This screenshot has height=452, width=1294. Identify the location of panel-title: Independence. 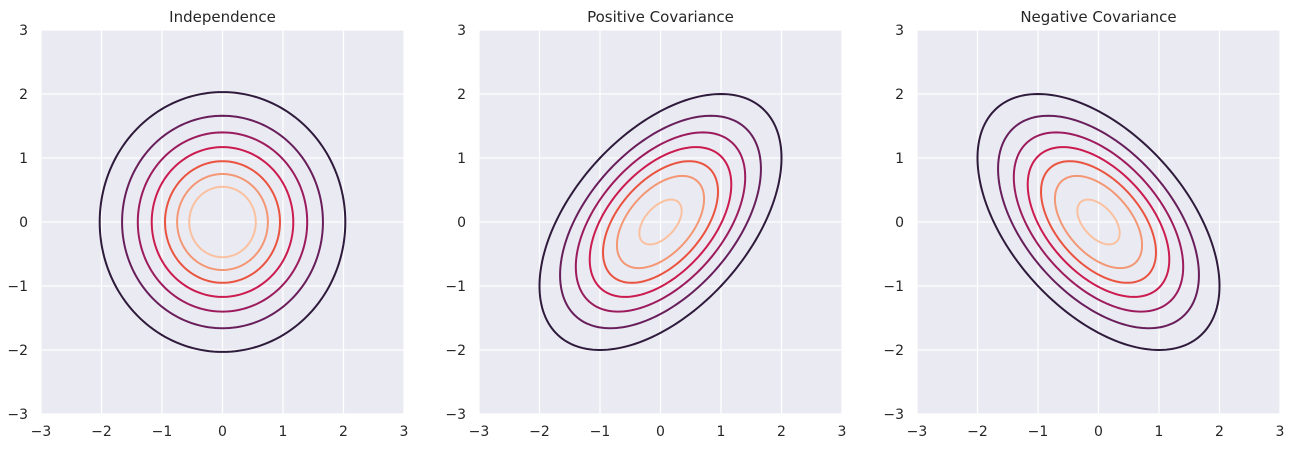
(222, 17).